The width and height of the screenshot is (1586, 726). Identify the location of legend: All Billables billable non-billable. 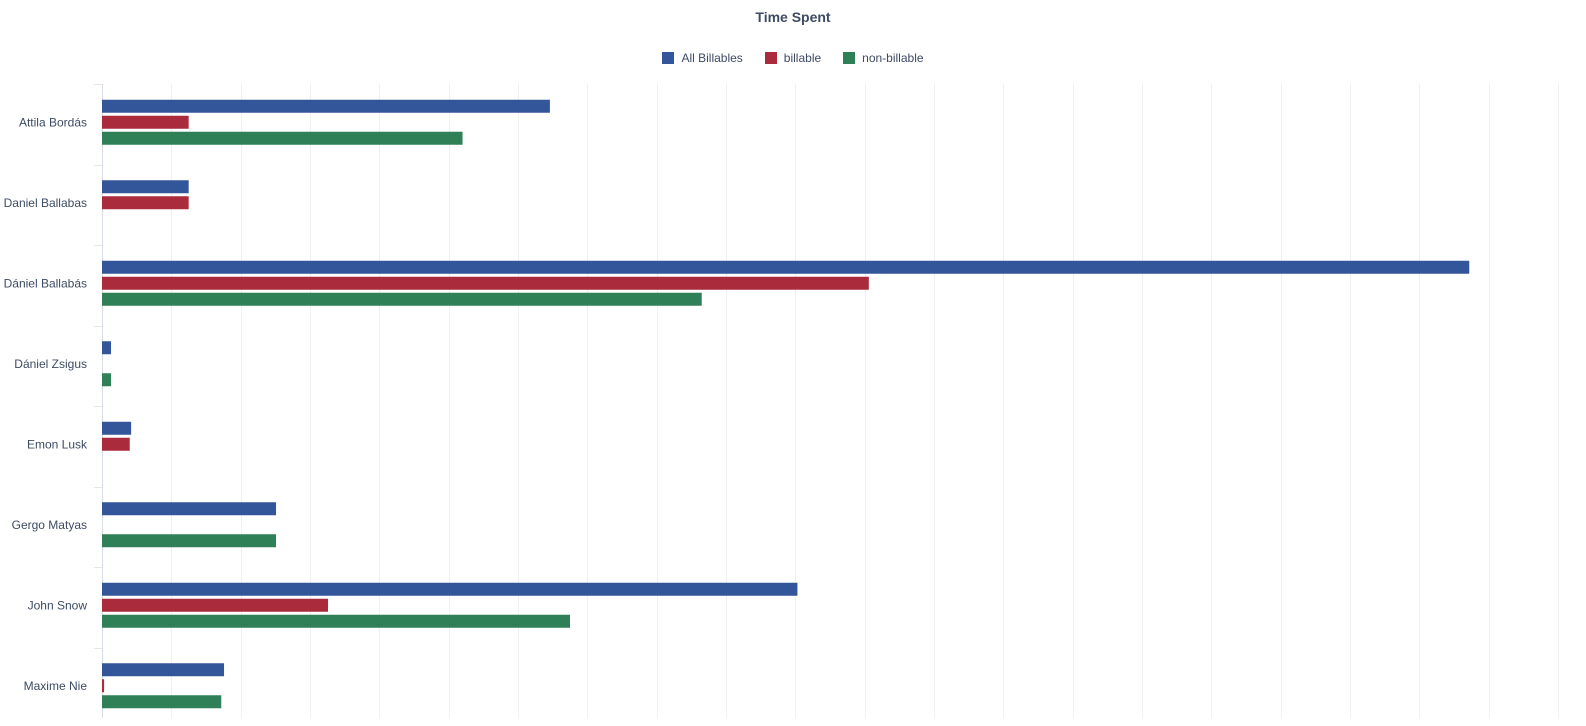
(793, 58).